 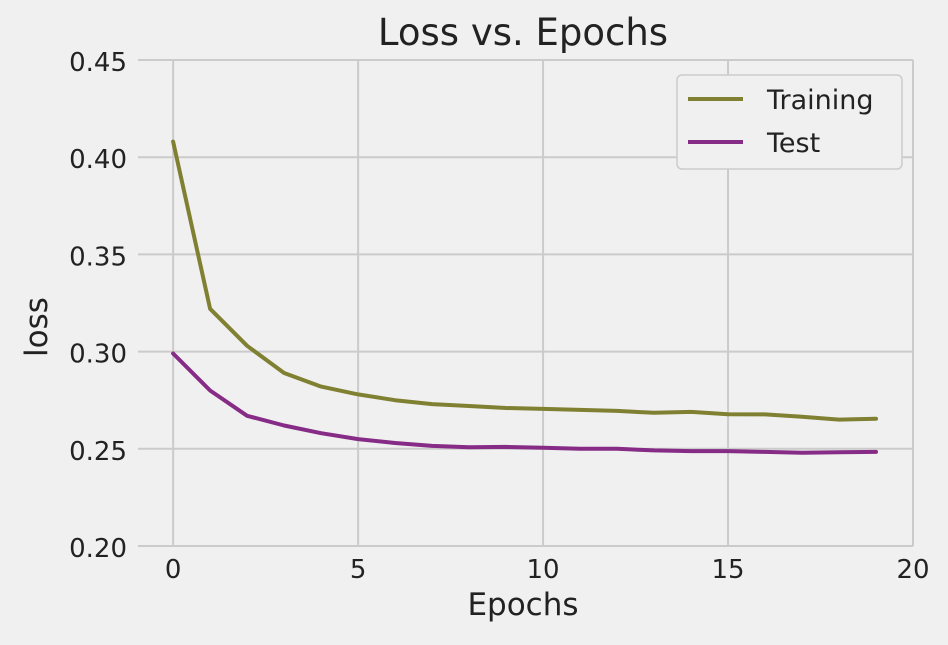 I want to click on legend: Training Test, so click(x=789, y=122).